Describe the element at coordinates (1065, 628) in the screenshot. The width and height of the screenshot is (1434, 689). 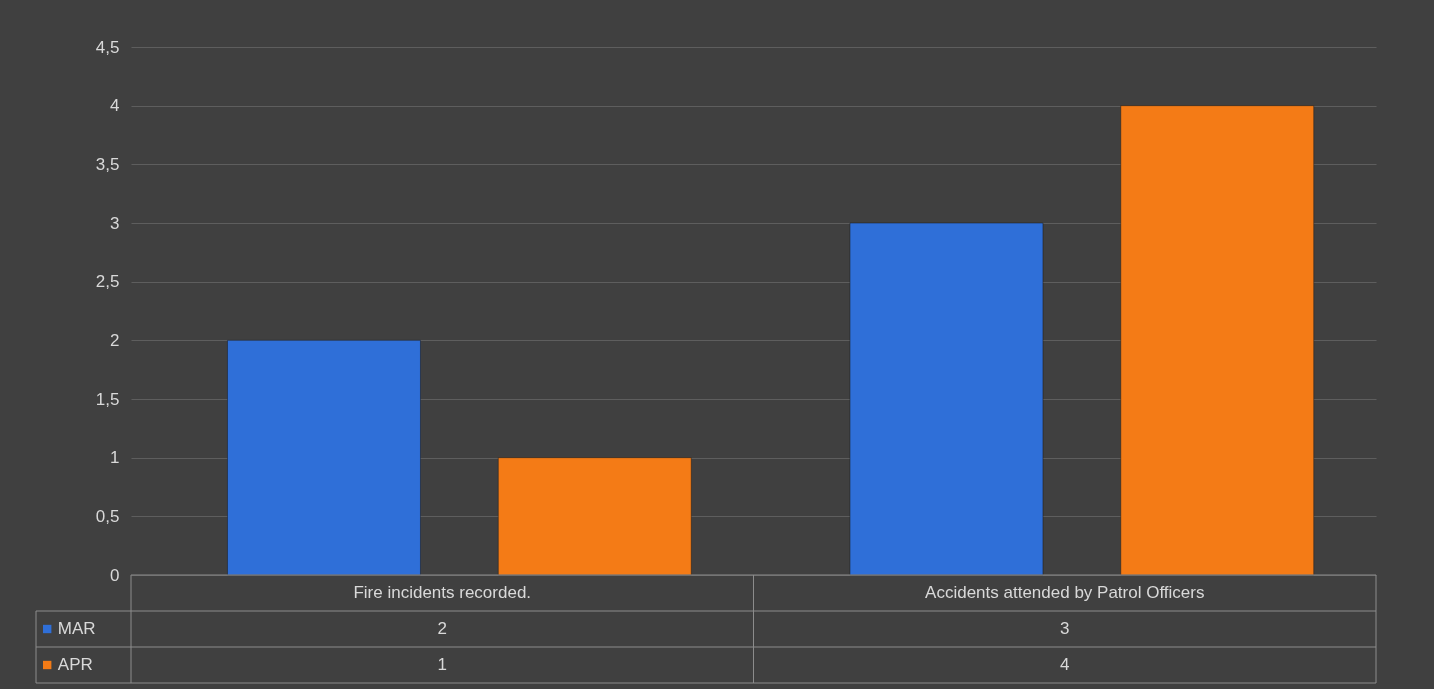
I see `data-label: 3` at that location.